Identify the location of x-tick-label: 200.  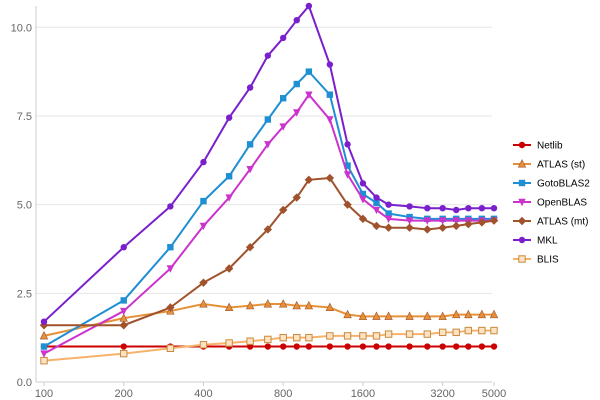
(124, 394).